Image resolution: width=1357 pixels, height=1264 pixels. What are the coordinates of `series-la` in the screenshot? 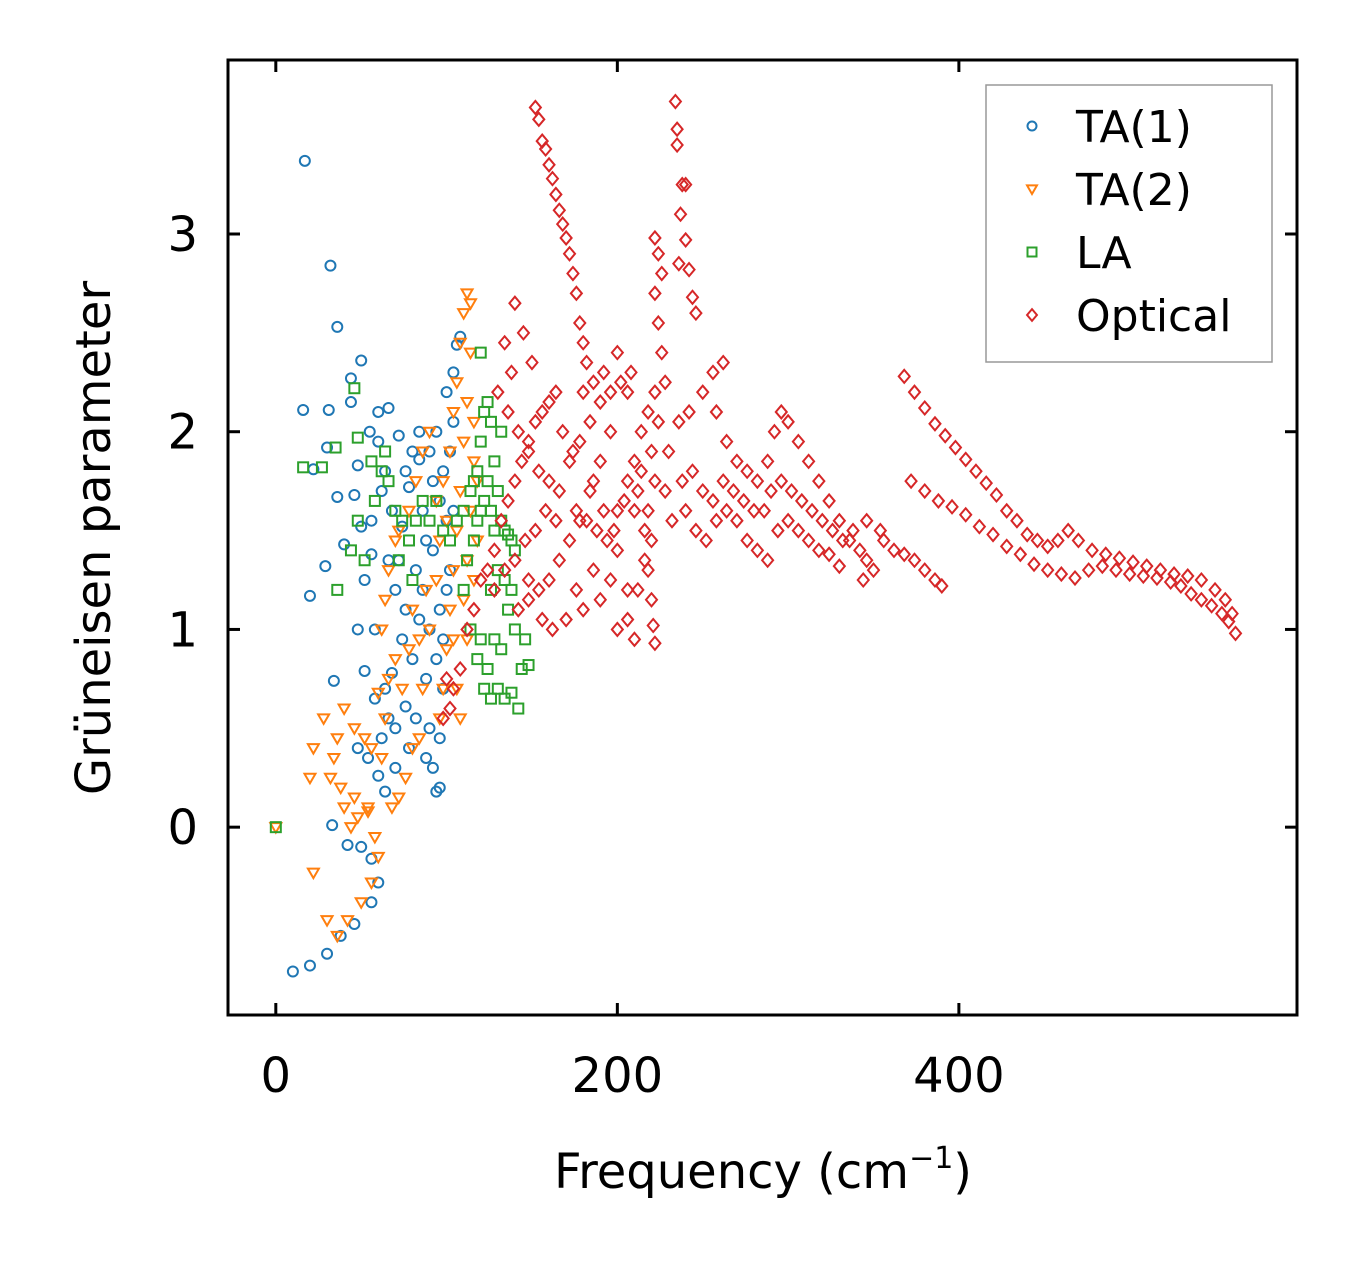 It's located at (402, 590).